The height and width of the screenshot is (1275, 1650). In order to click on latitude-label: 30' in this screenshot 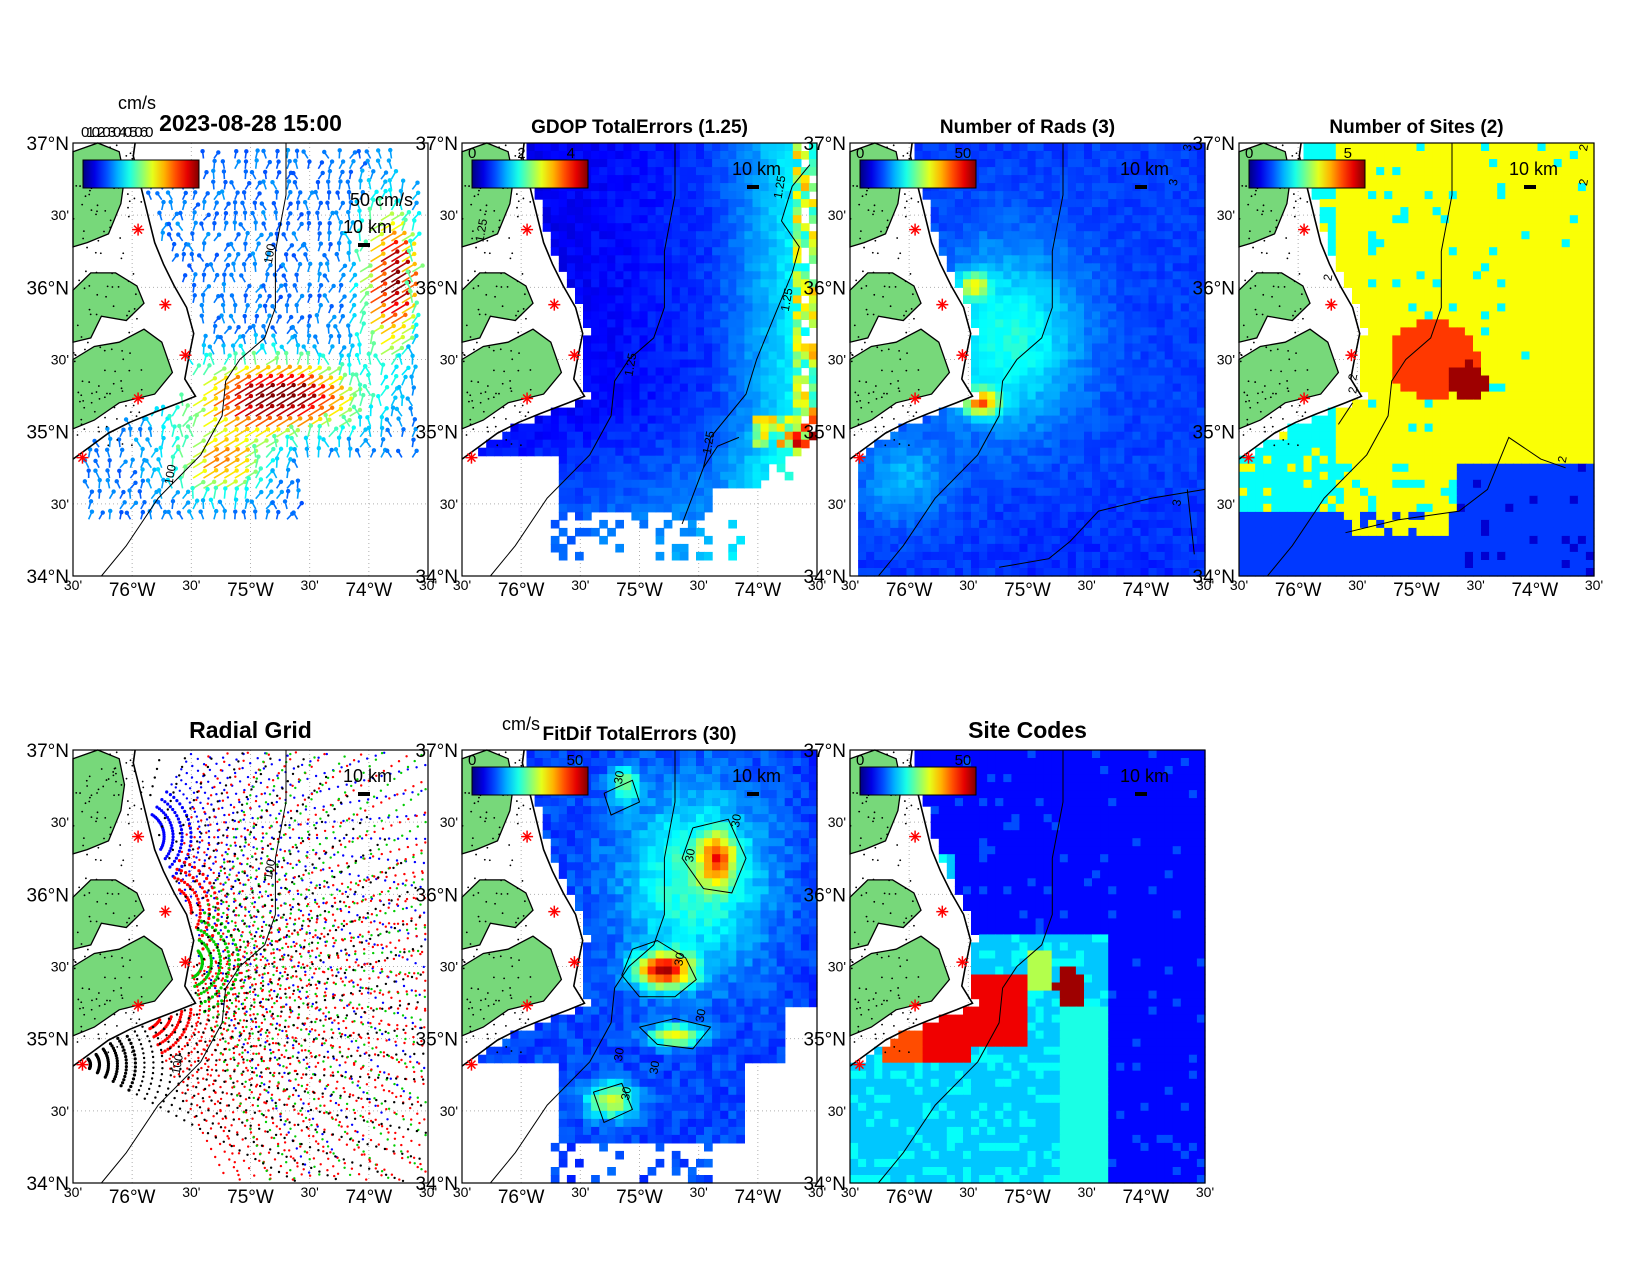, I will do `click(60, 215)`.